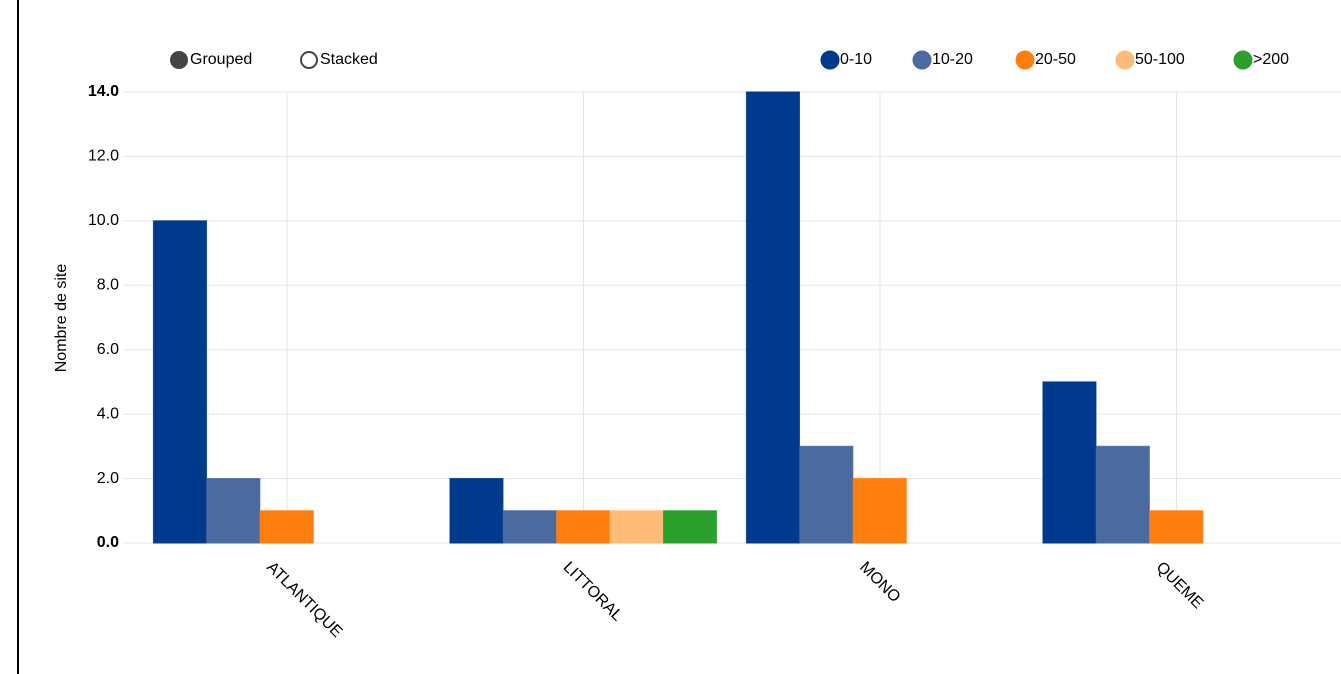 This screenshot has width=1341, height=674. Describe the element at coordinates (103, 156) in the screenshot. I see `y-tick-label: 12.0` at that location.